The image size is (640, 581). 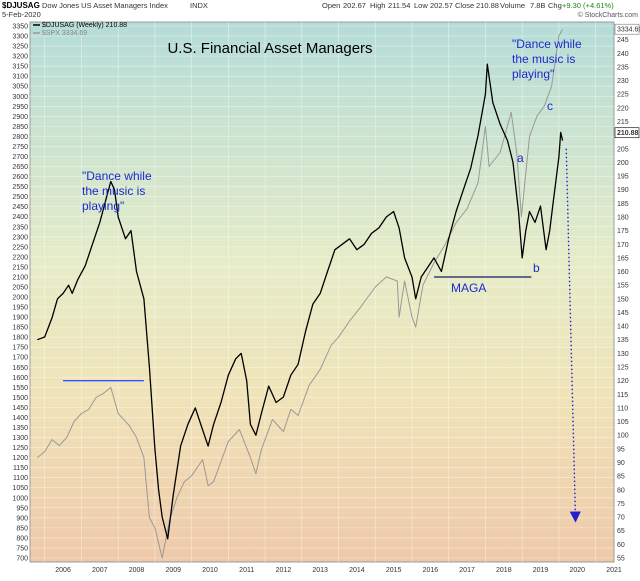 I want to click on right-tick-label: 180, so click(x=623, y=217).